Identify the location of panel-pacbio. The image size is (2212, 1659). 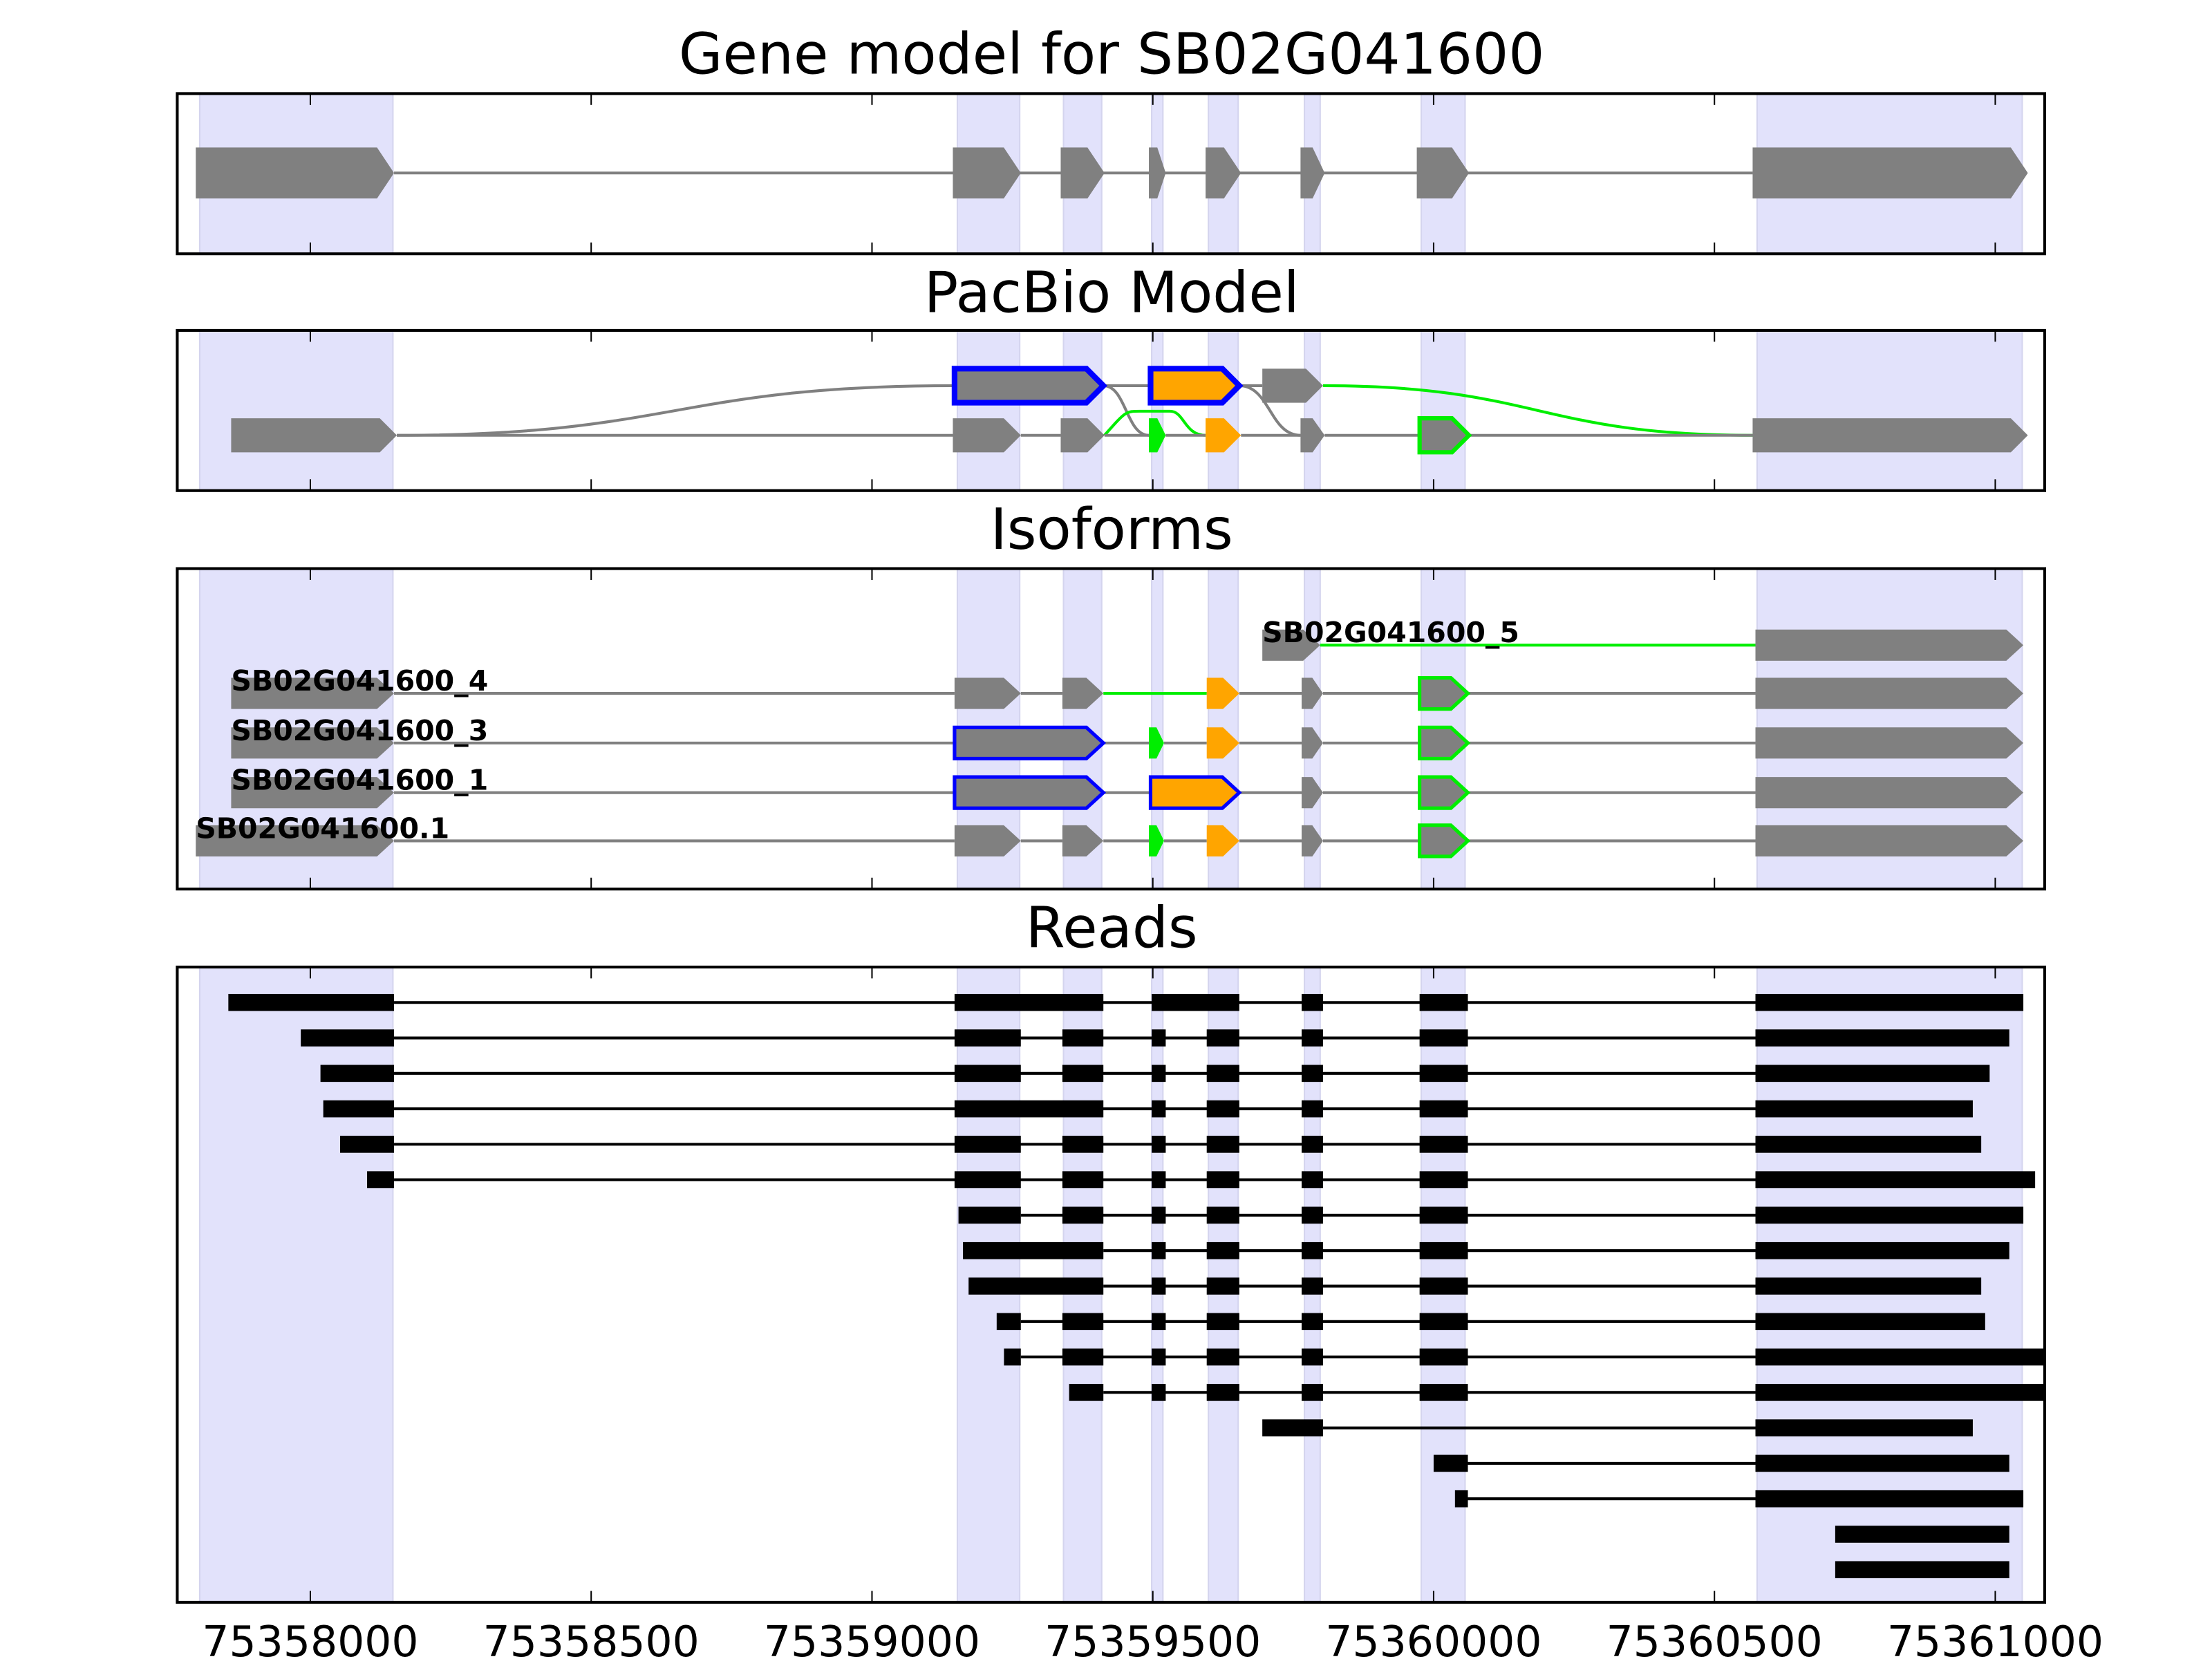
(1111, 410).